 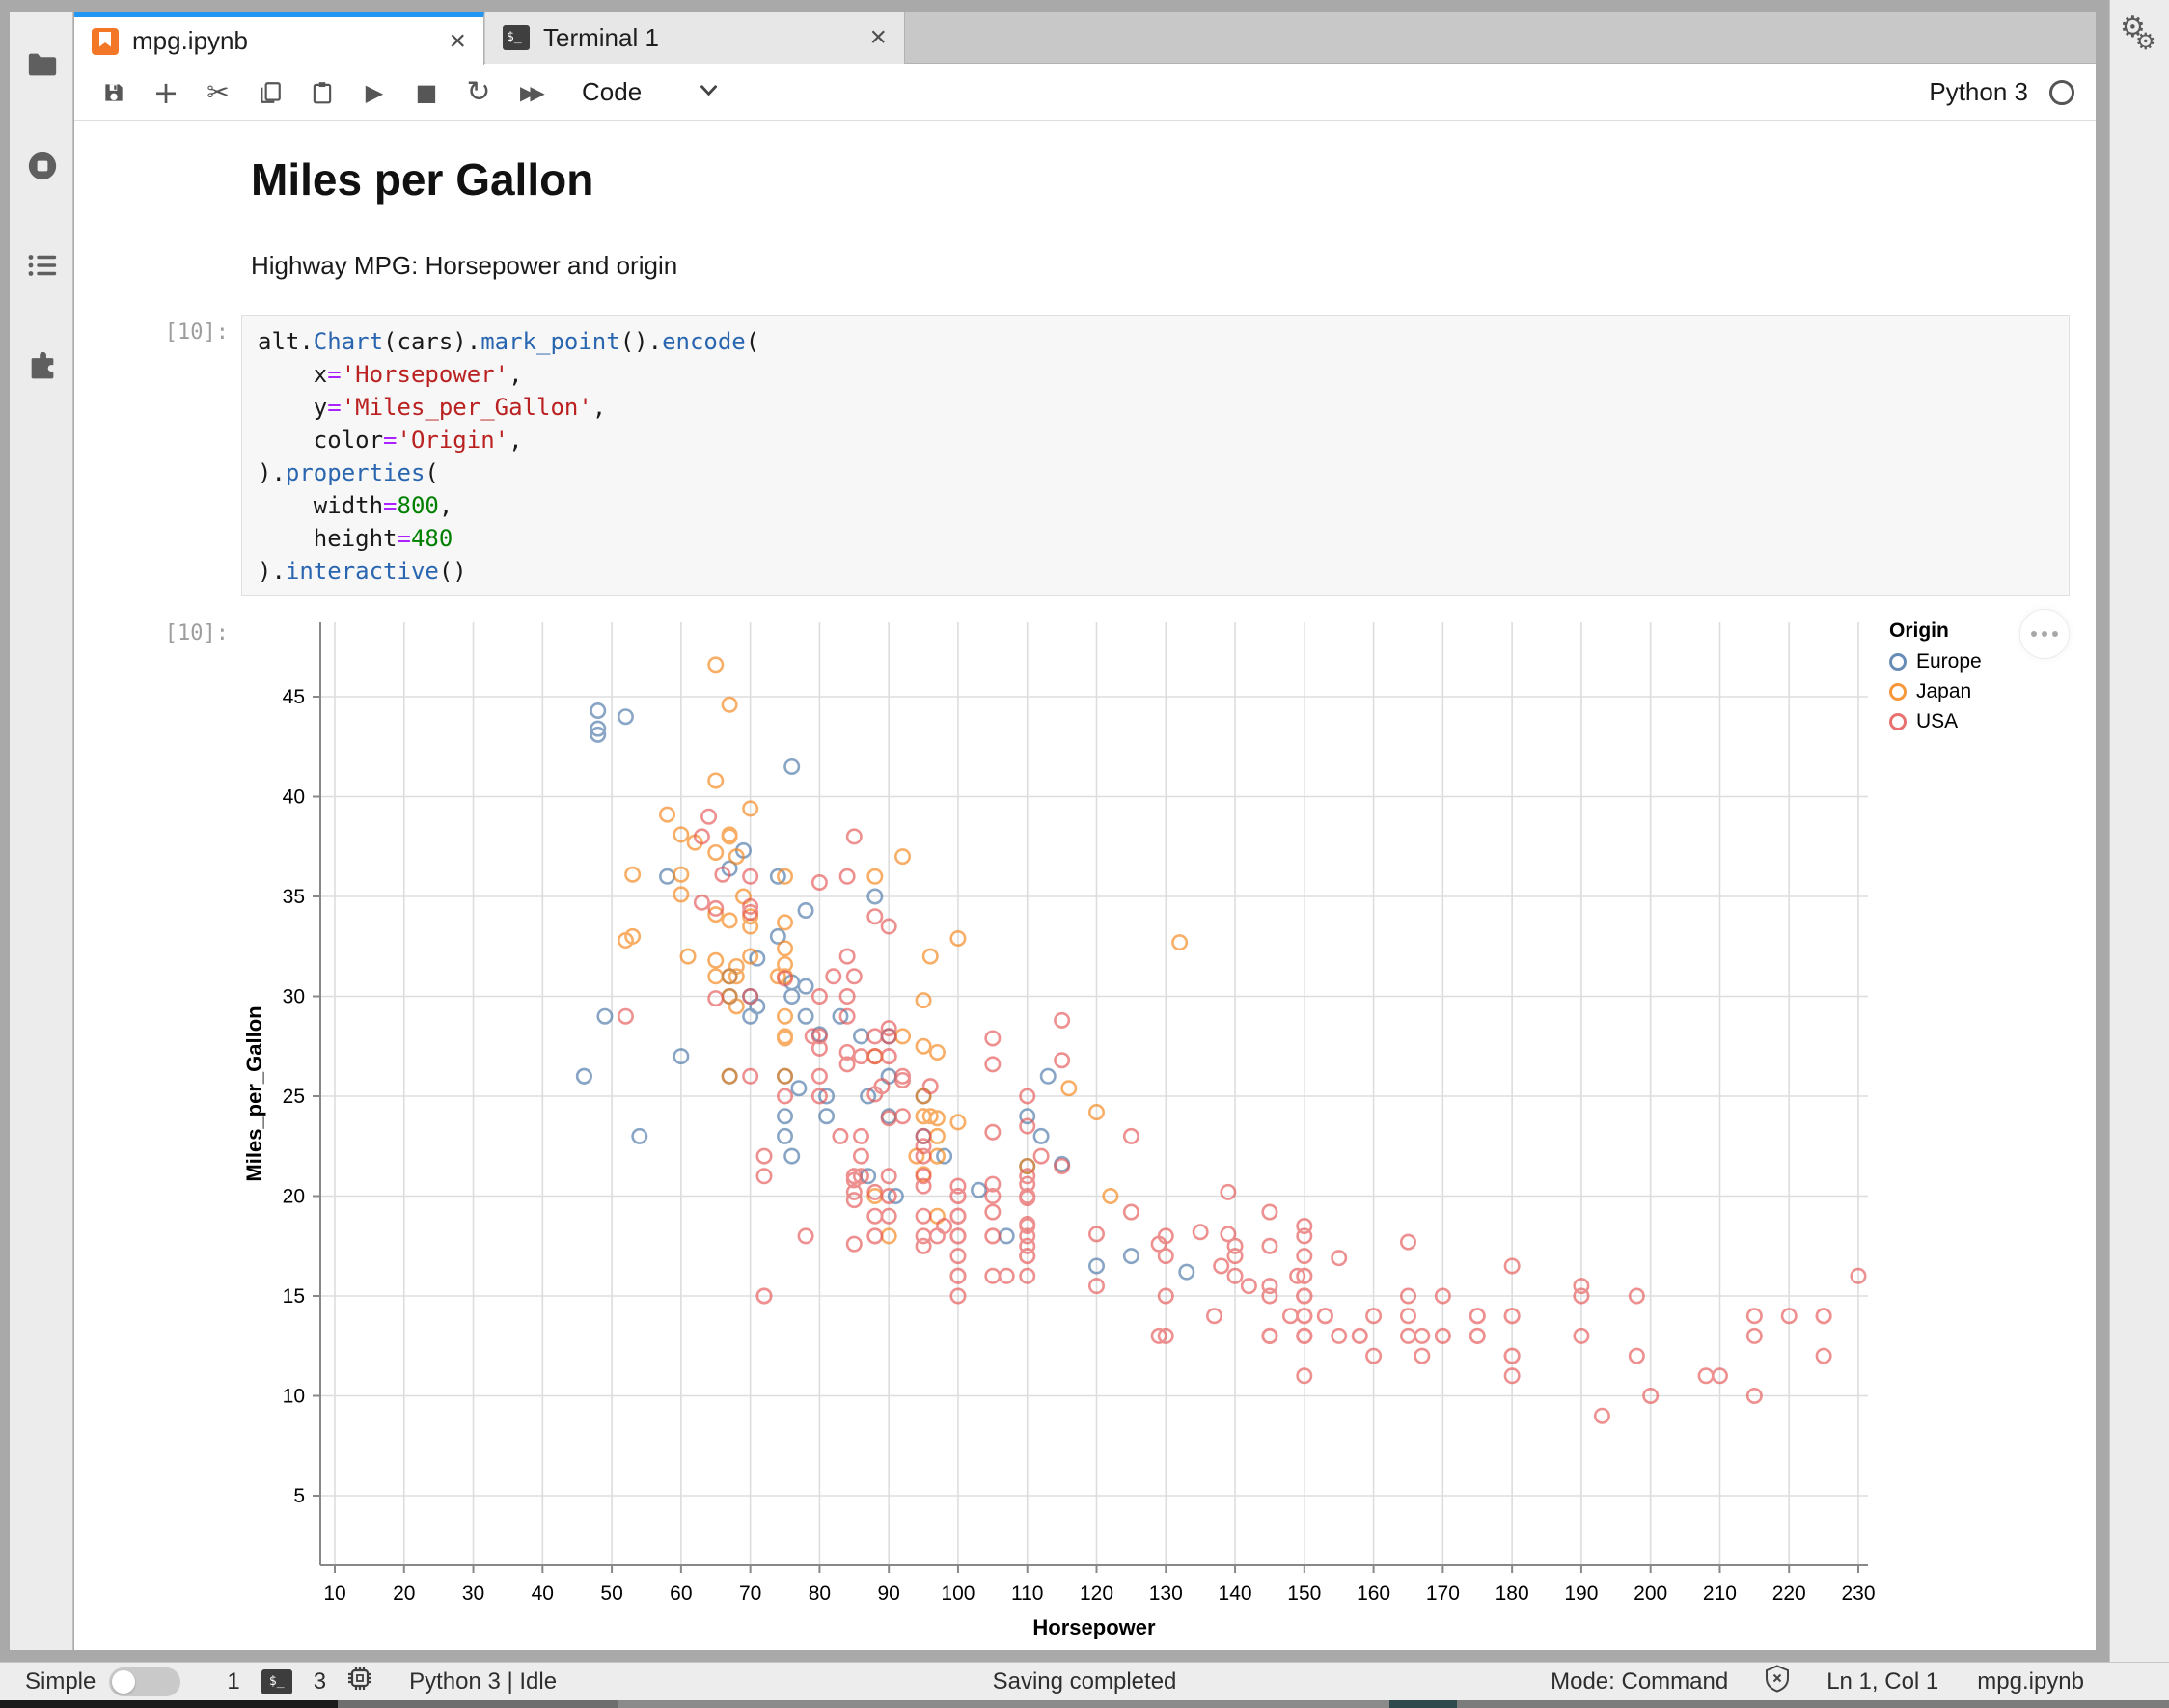 I want to click on file-browser-icon, so click(x=43, y=64).